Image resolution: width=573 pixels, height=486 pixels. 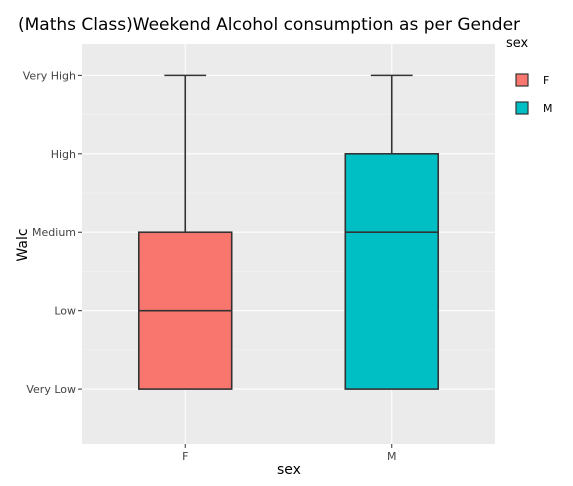 What do you see at coordinates (534, 108) in the screenshot?
I see `legend-item-M: M` at bounding box center [534, 108].